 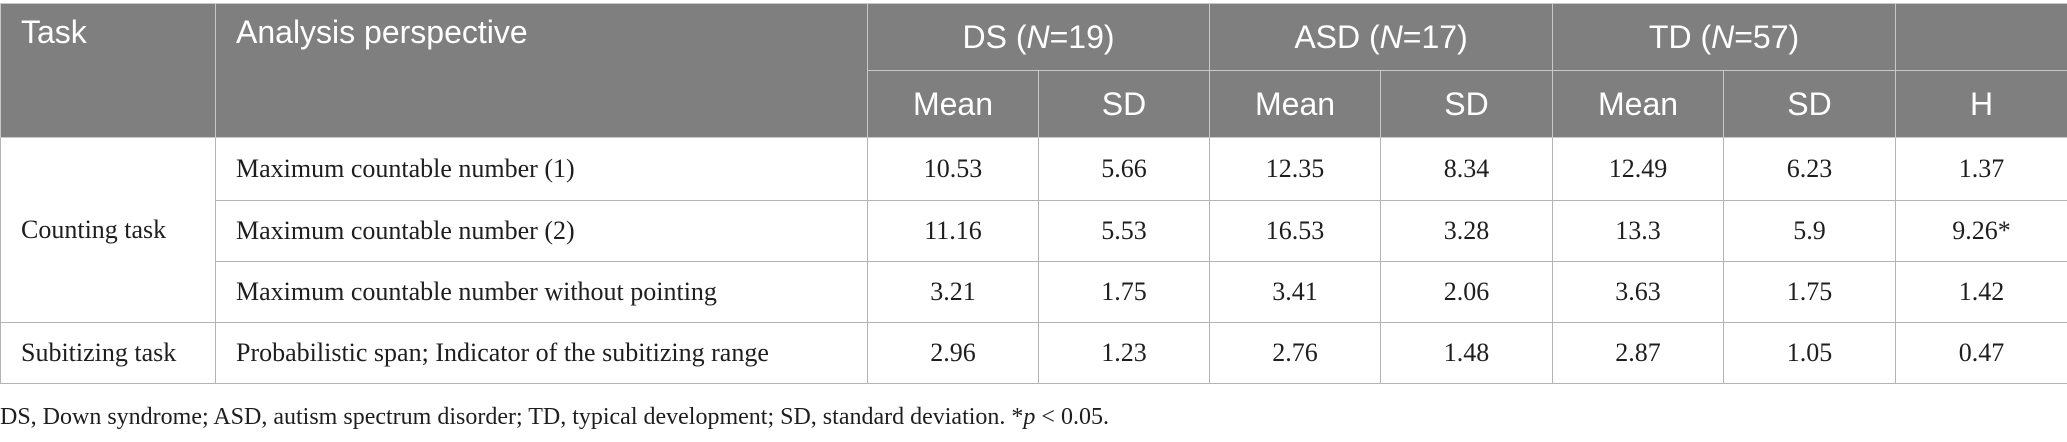 What do you see at coordinates (1467, 292) in the screenshot?
I see `asd-sd-cell: 2.06` at bounding box center [1467, 292].